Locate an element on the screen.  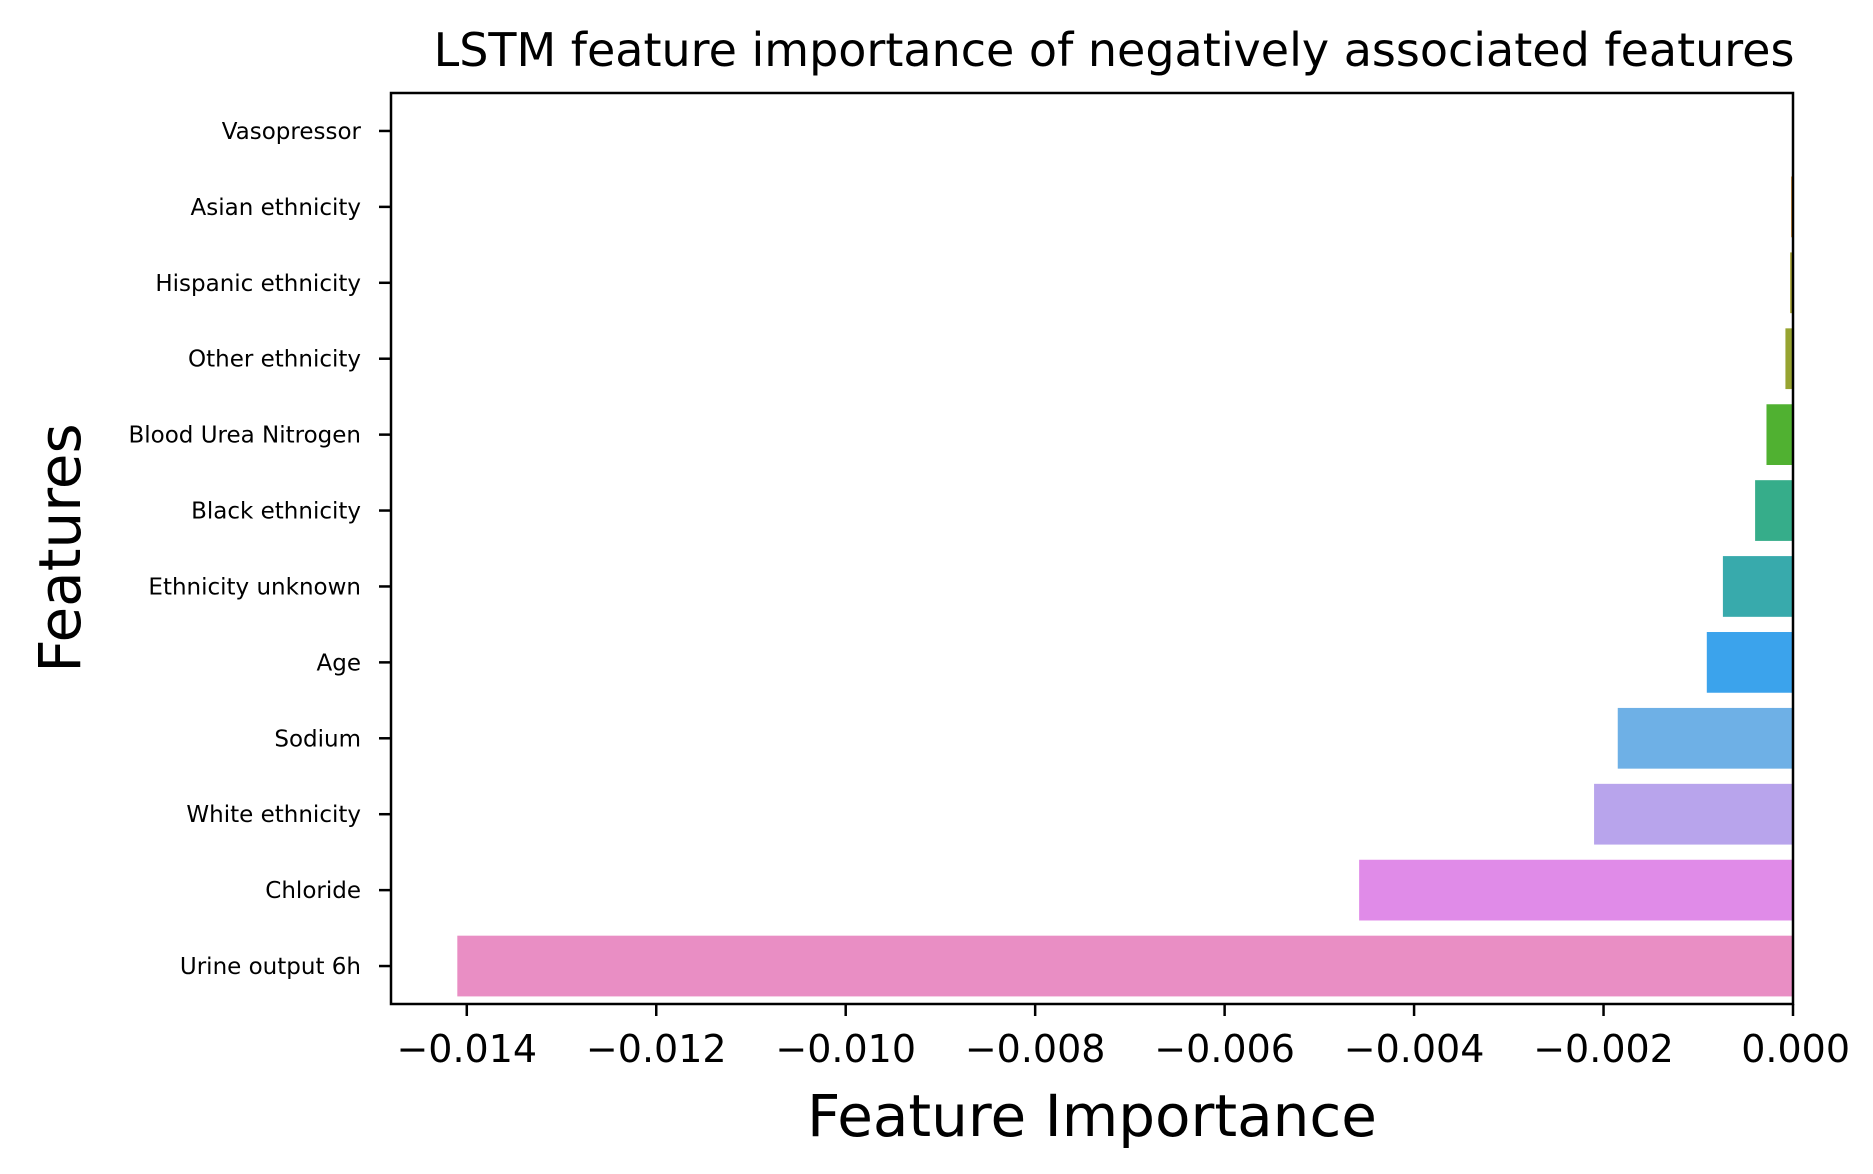
bar-urine-output-6h is located at coordinates (1125, 966).